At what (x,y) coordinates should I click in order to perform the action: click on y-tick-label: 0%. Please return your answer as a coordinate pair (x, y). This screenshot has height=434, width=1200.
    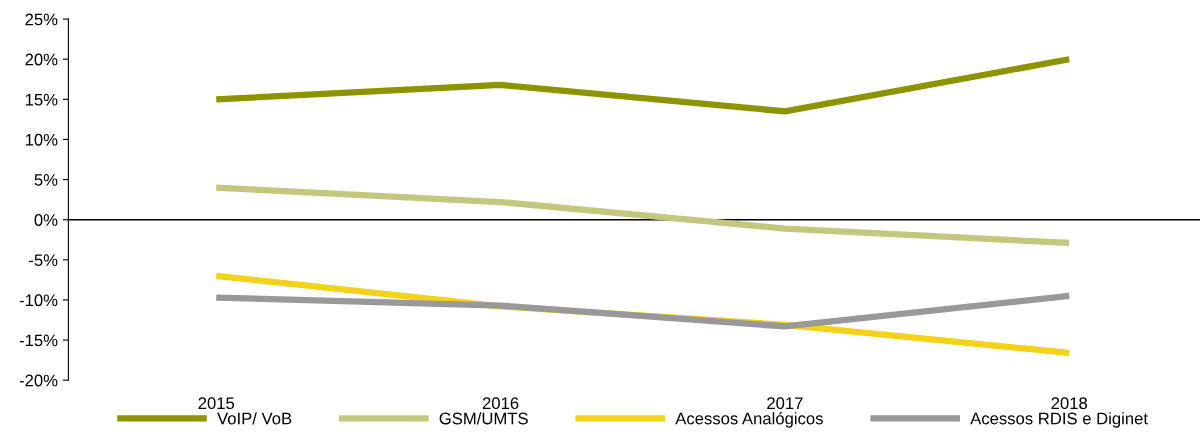
    Looking at the image, I should click on (46, 220).